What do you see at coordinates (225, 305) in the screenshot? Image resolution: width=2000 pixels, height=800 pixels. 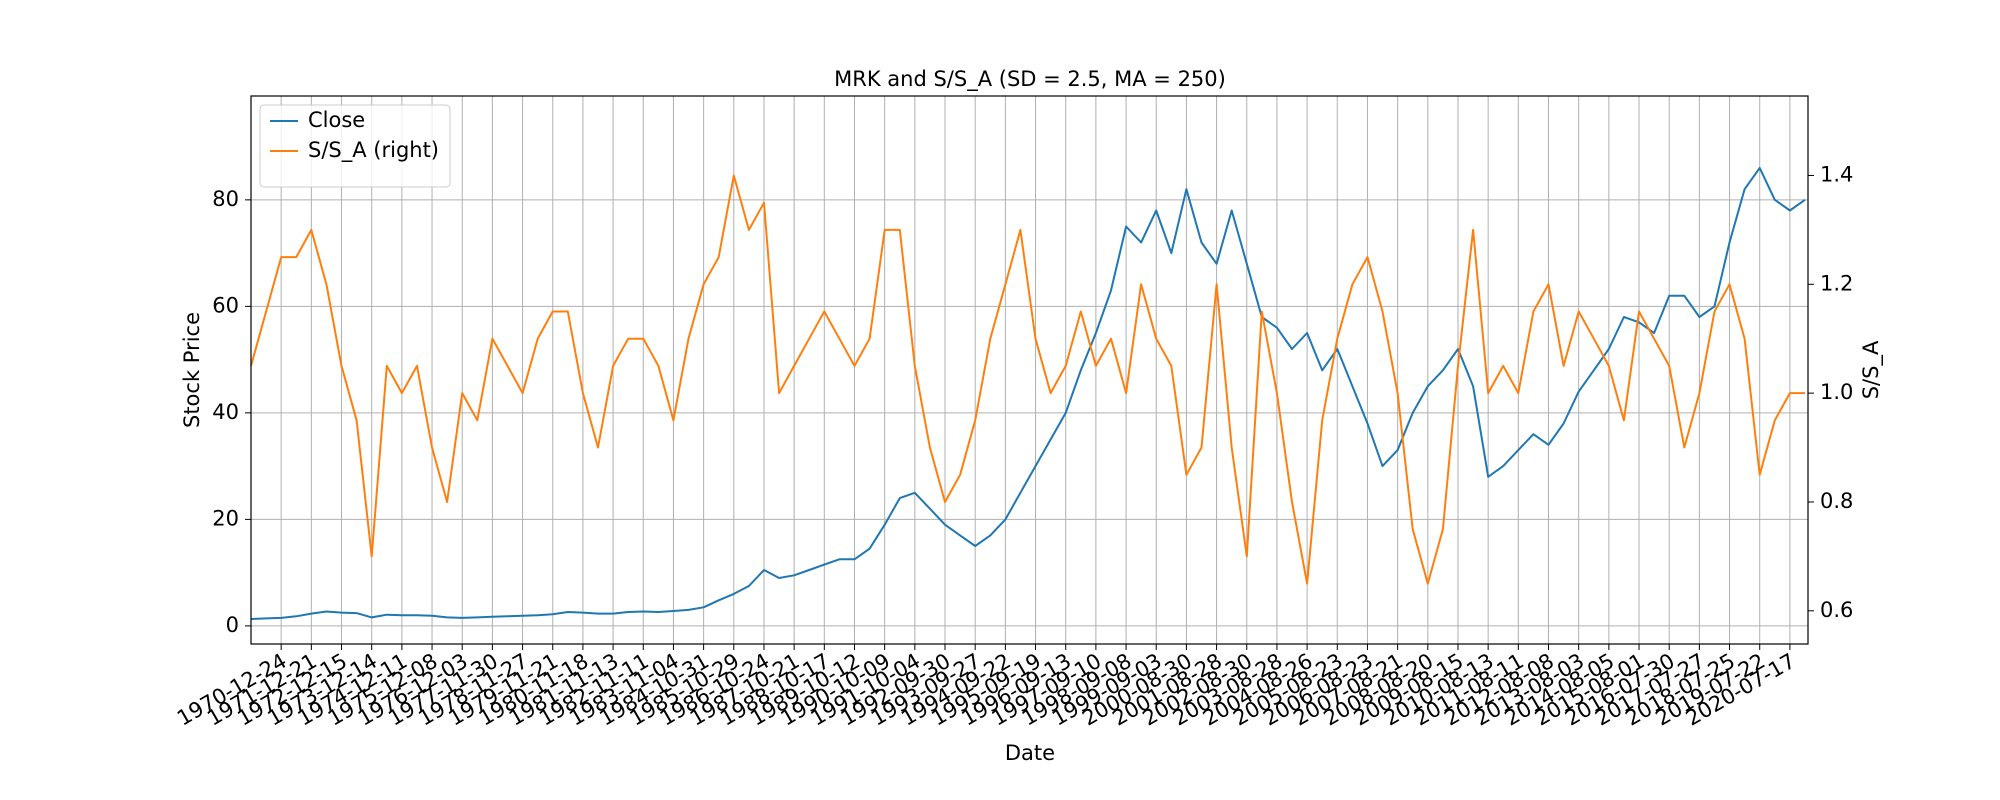 I see `y-tick-label: 60` at bounding box center [225, 305].